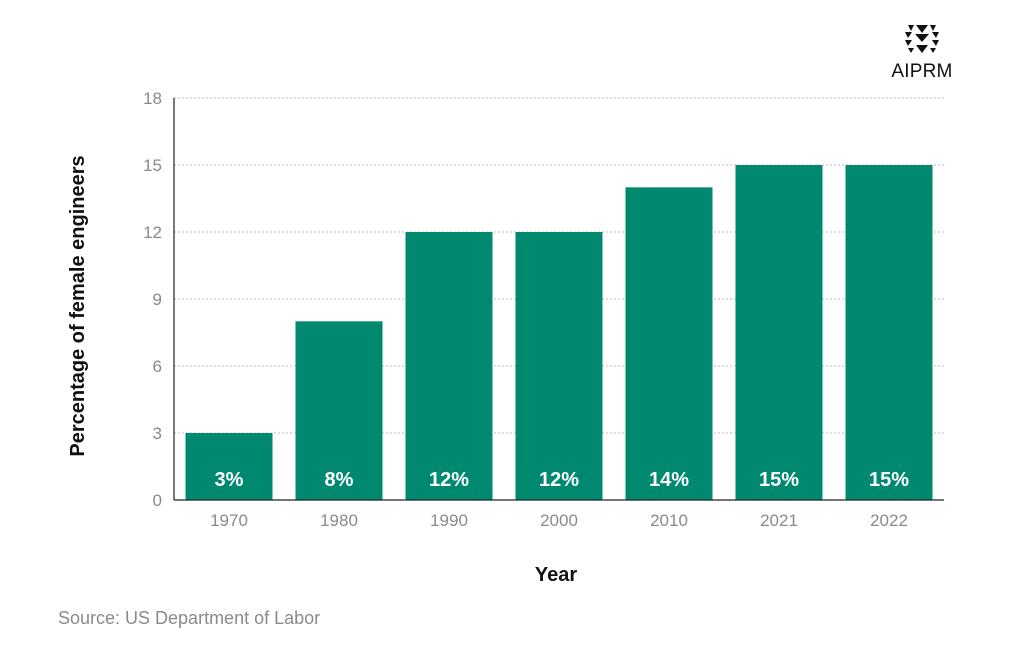  I want to click on x-tick-label-2022: 2022, so click(889, 520).